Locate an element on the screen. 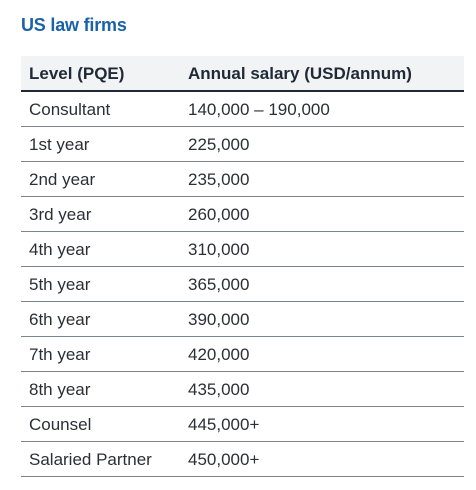 This screenshot has height=490, width=476. table-row: 7th year 420,000 is located at coordinates (242, 354).